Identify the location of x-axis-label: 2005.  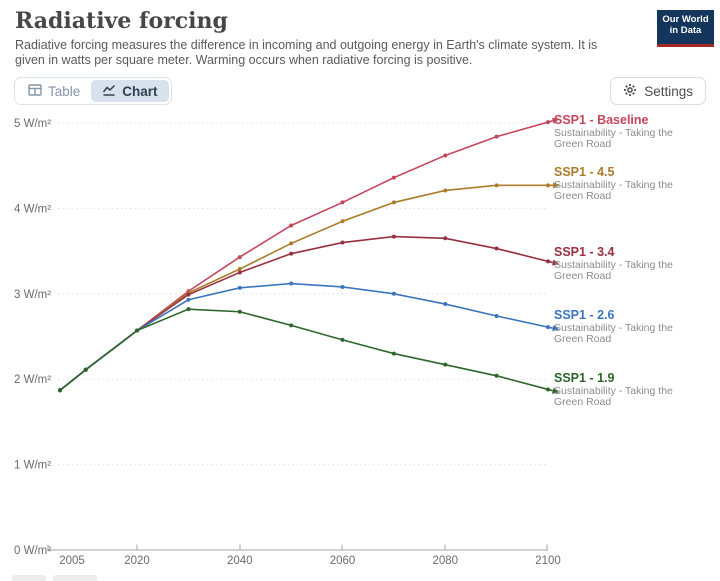
(72, 561).